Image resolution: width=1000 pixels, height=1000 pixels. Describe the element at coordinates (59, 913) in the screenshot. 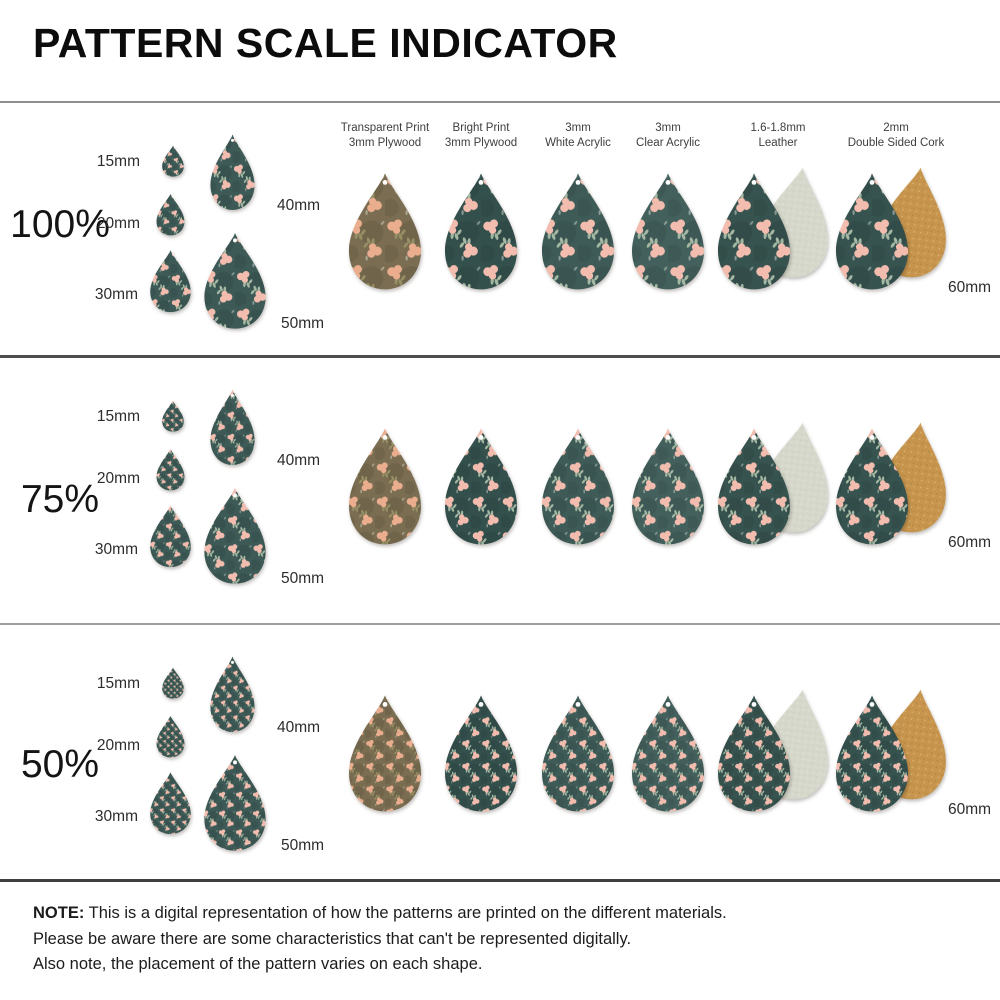

I see `note-label: NOTE:` at that location.